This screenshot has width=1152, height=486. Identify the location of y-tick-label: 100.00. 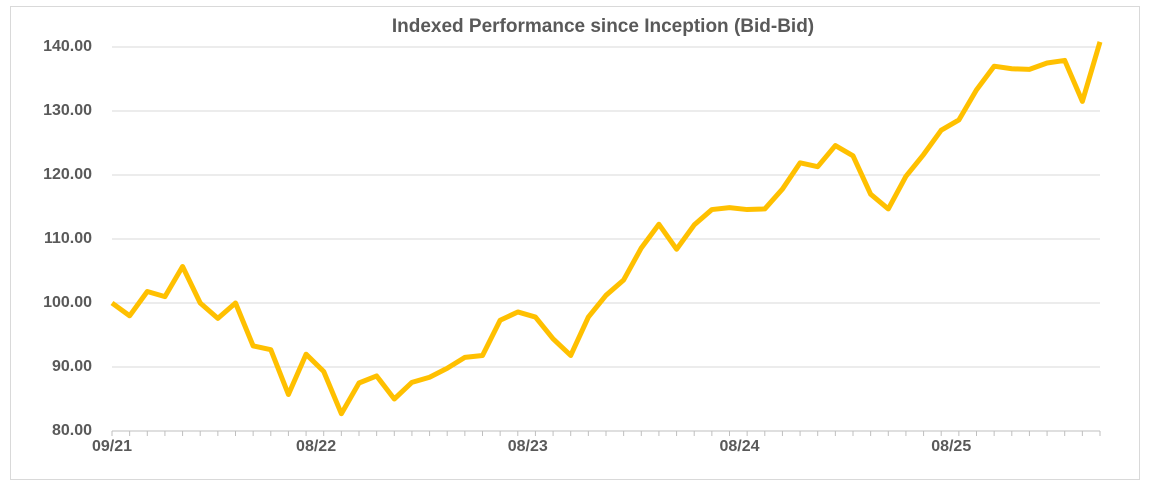
(67, 302).